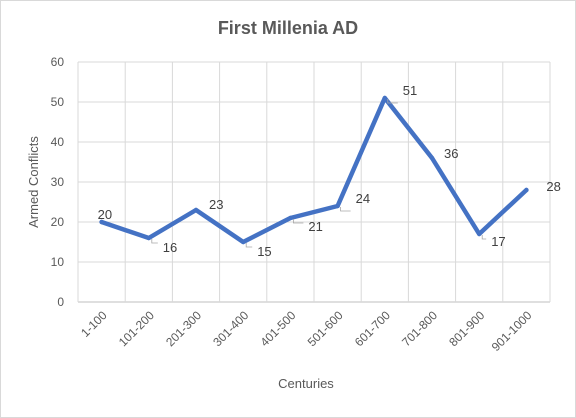 Image resolution: width=576 pixels, height=418 pixels. Describe the element at coordinates (58, 262) in the screenshot. I see `y-tick-label: 10` at that location.